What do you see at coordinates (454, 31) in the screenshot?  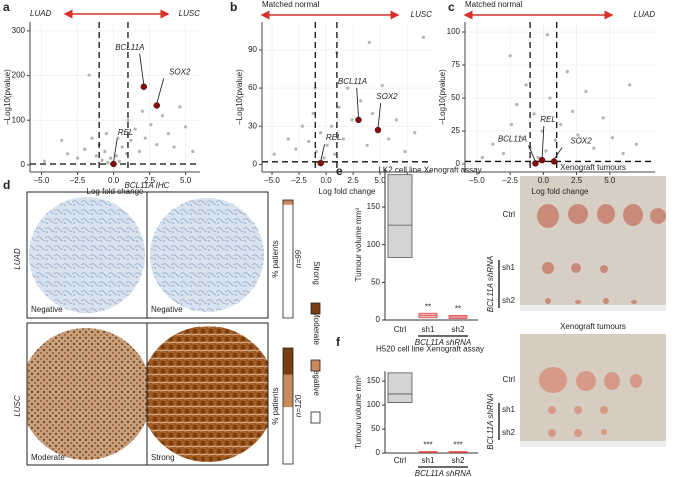 I see `y-tick-label: 100` at bounding box center [454, 31].